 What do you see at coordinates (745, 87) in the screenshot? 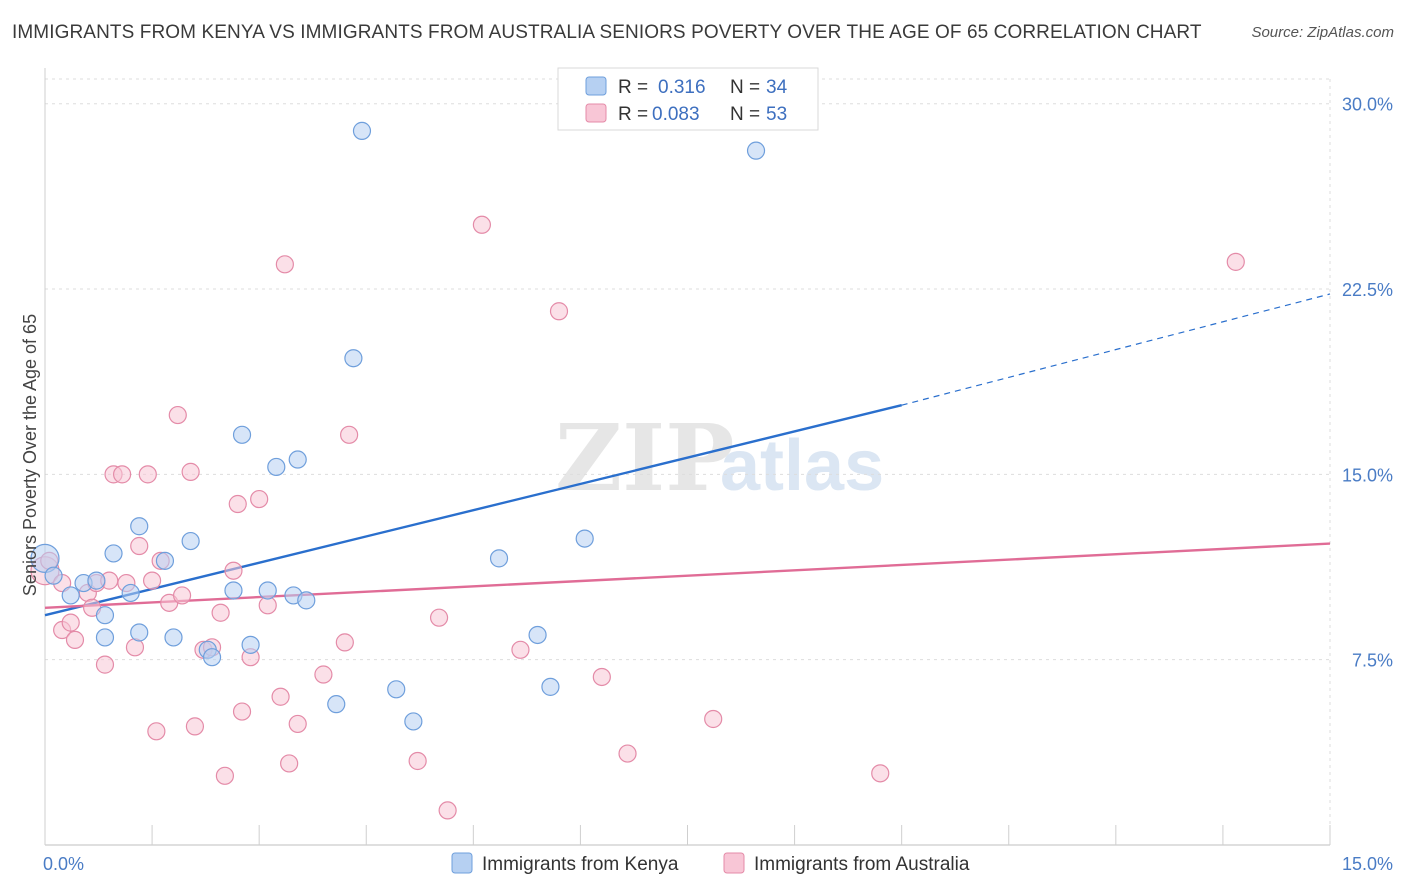
I see `legend-kenya-n-label: N =` at bounding box center [745, 87].